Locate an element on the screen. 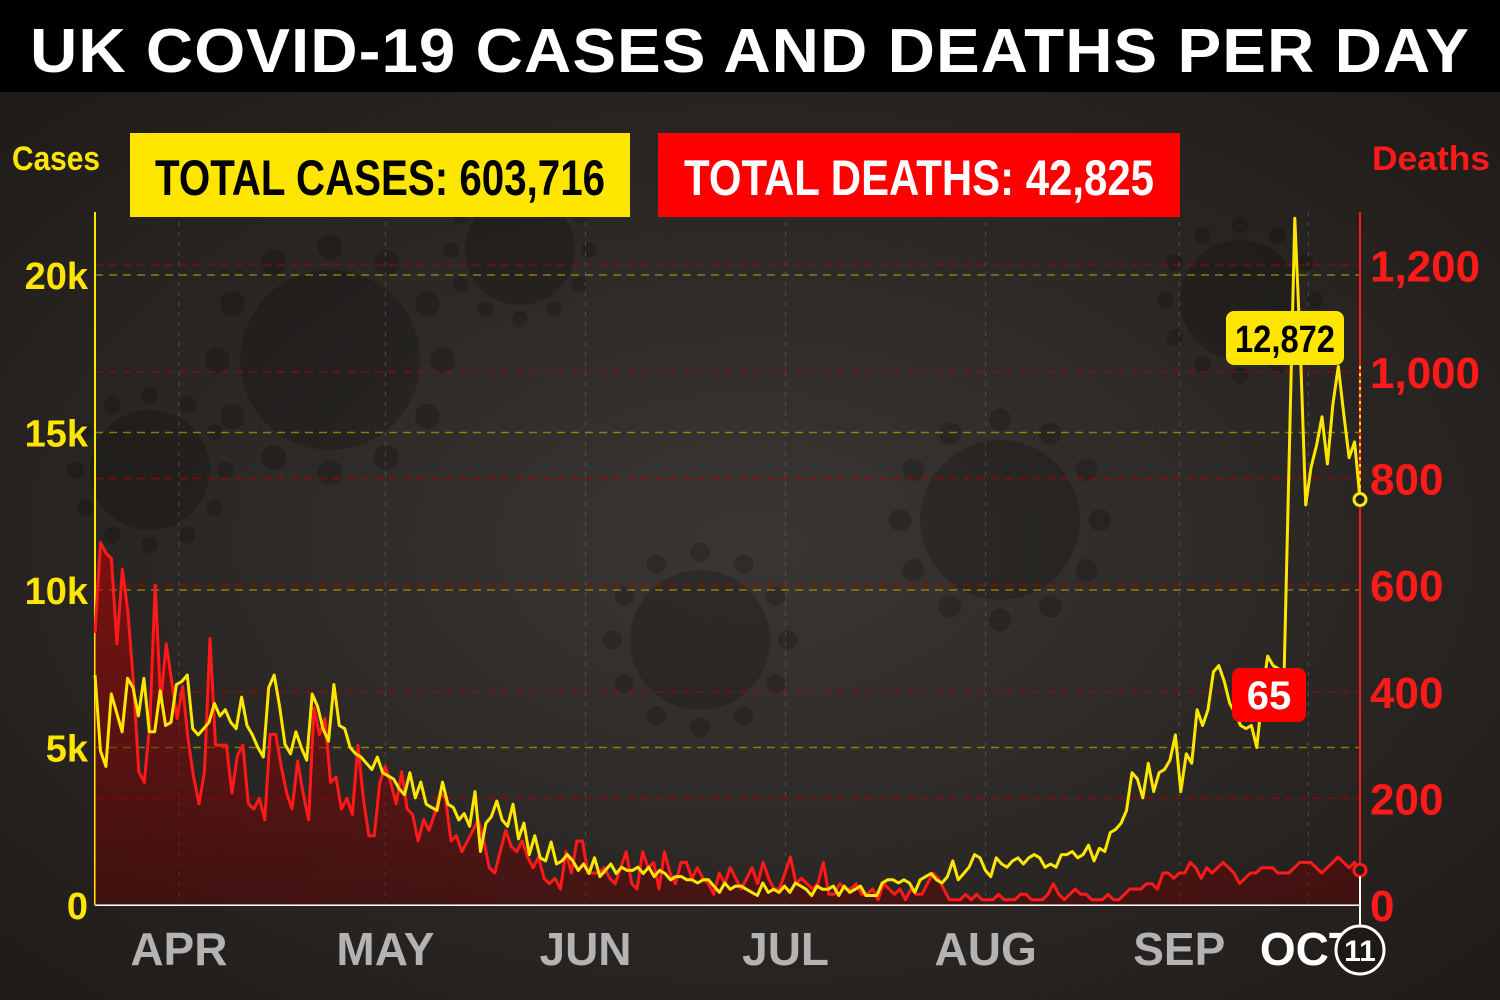  cases-callout-box is located at coordinates (1285, 338).